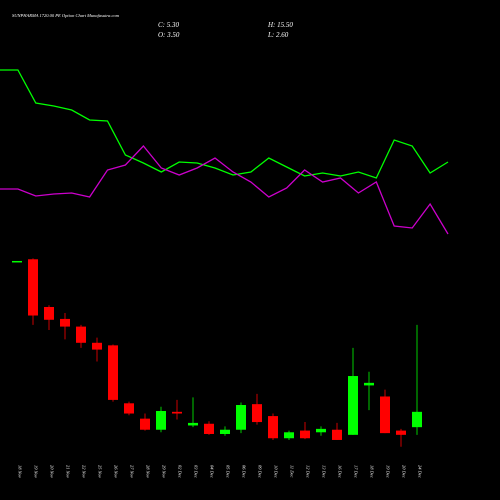 Image resolution: width=500 pixels, height=500 pixels. I want to click on x-tick-label: 18 Nov, so click(20, 471).